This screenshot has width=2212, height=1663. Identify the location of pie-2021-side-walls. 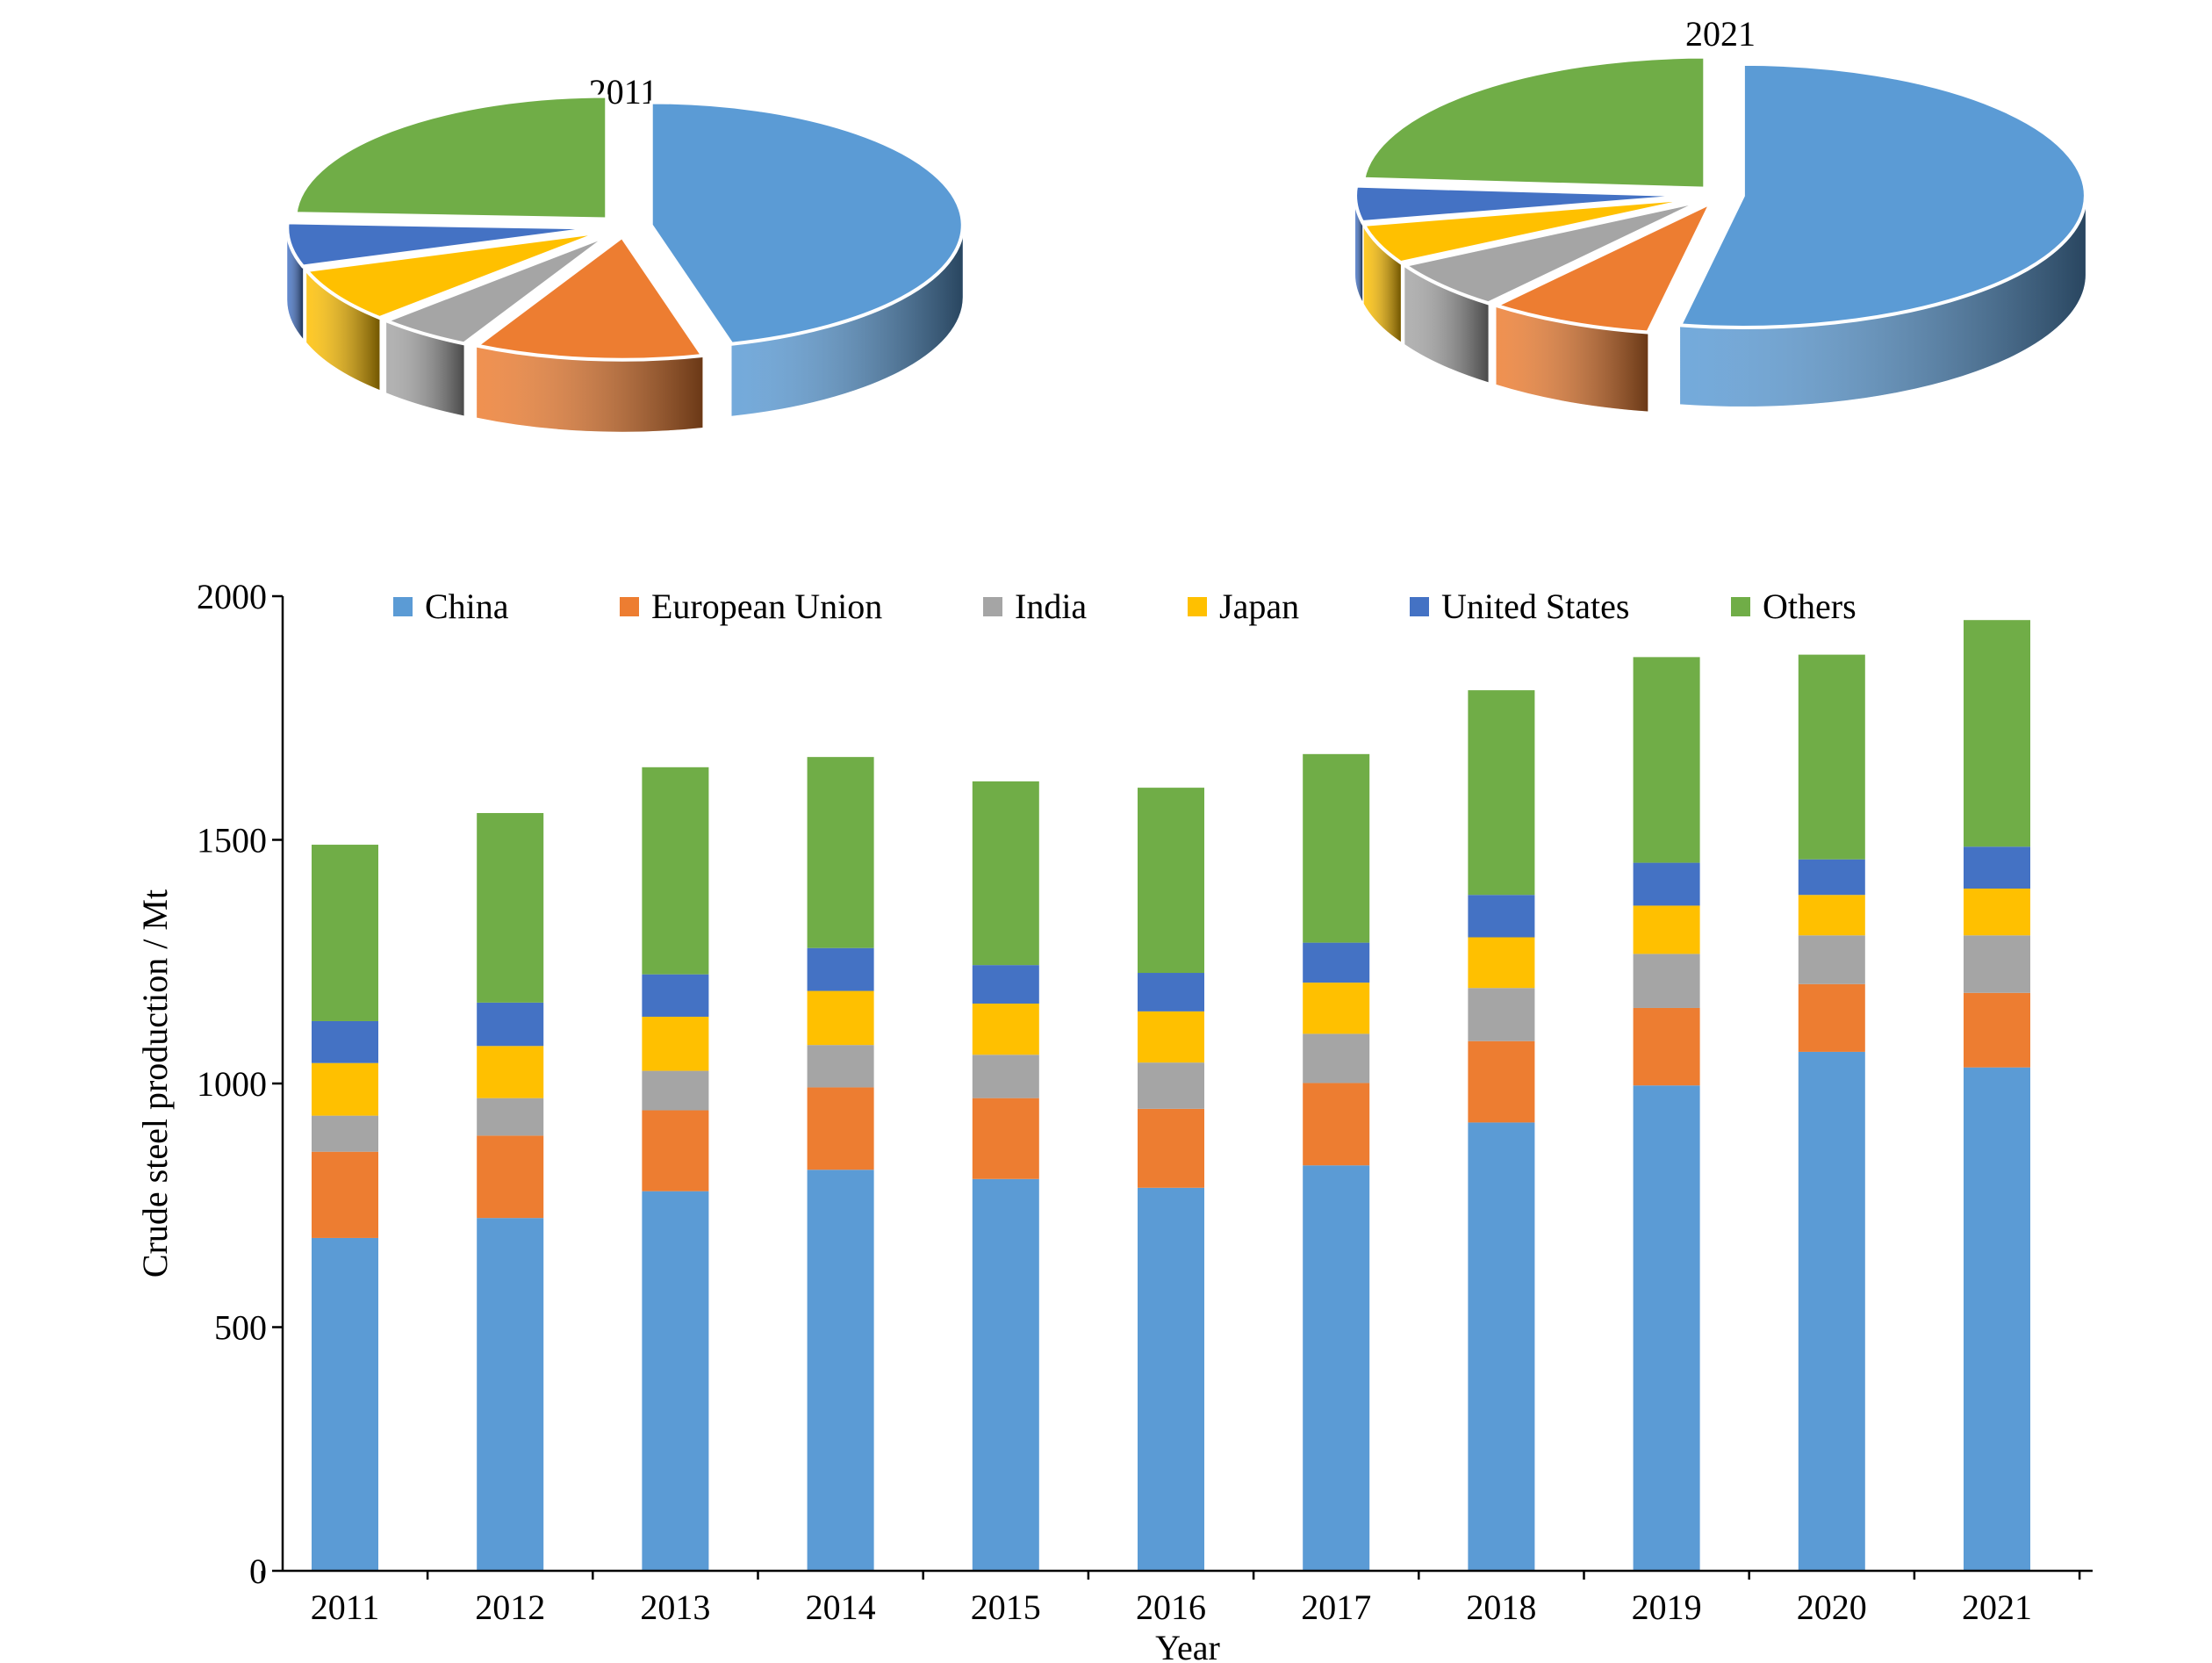
(1720, 303).